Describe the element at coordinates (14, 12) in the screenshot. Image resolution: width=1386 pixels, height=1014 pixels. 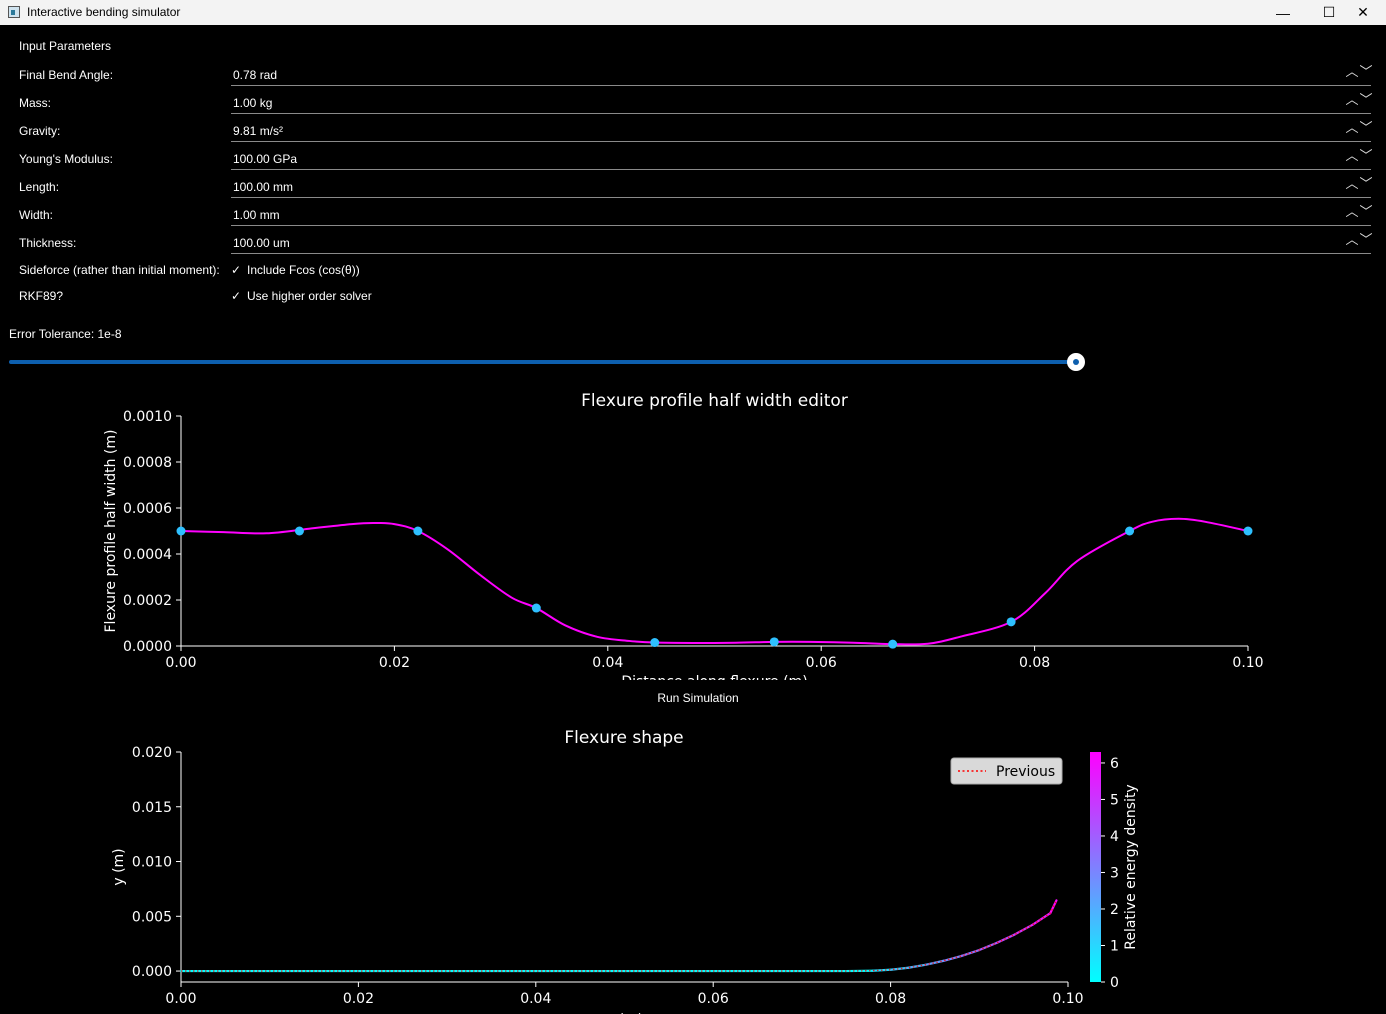
I see `app-icon` at that location.